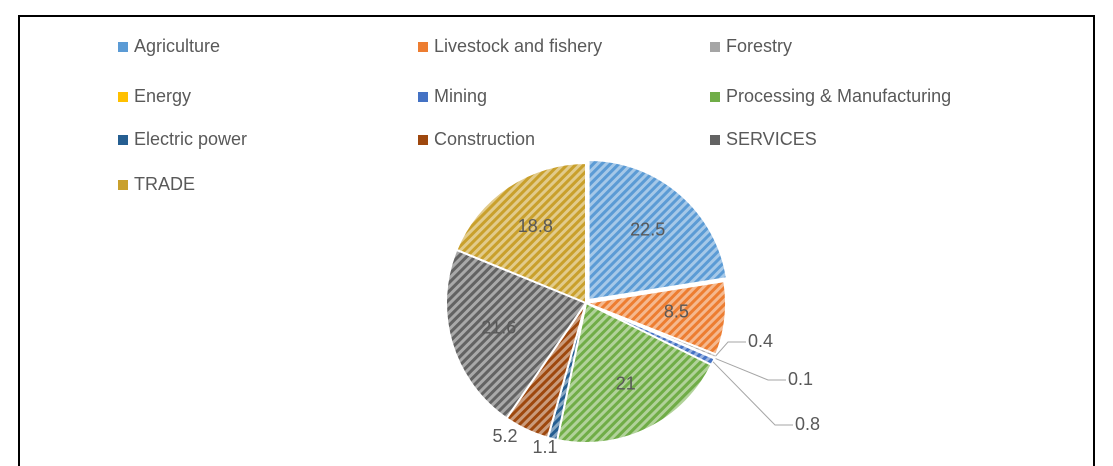  Describe the element at coordinates (771, 139) in the screenshot. I see `legend-label: SERVICES` at that location.